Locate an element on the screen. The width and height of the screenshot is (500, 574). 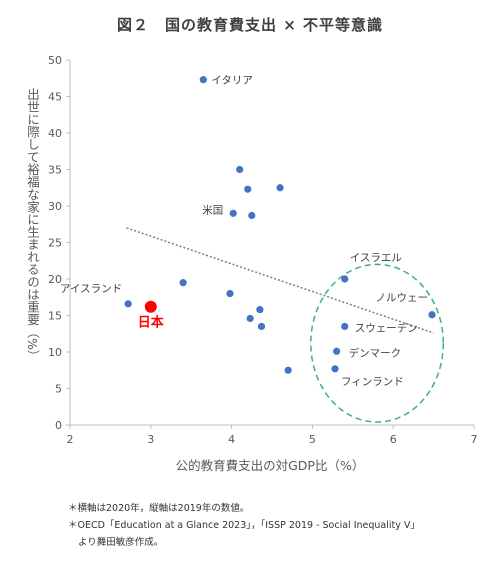
point-label: スウェーデン is located at coordinates (386, 327).